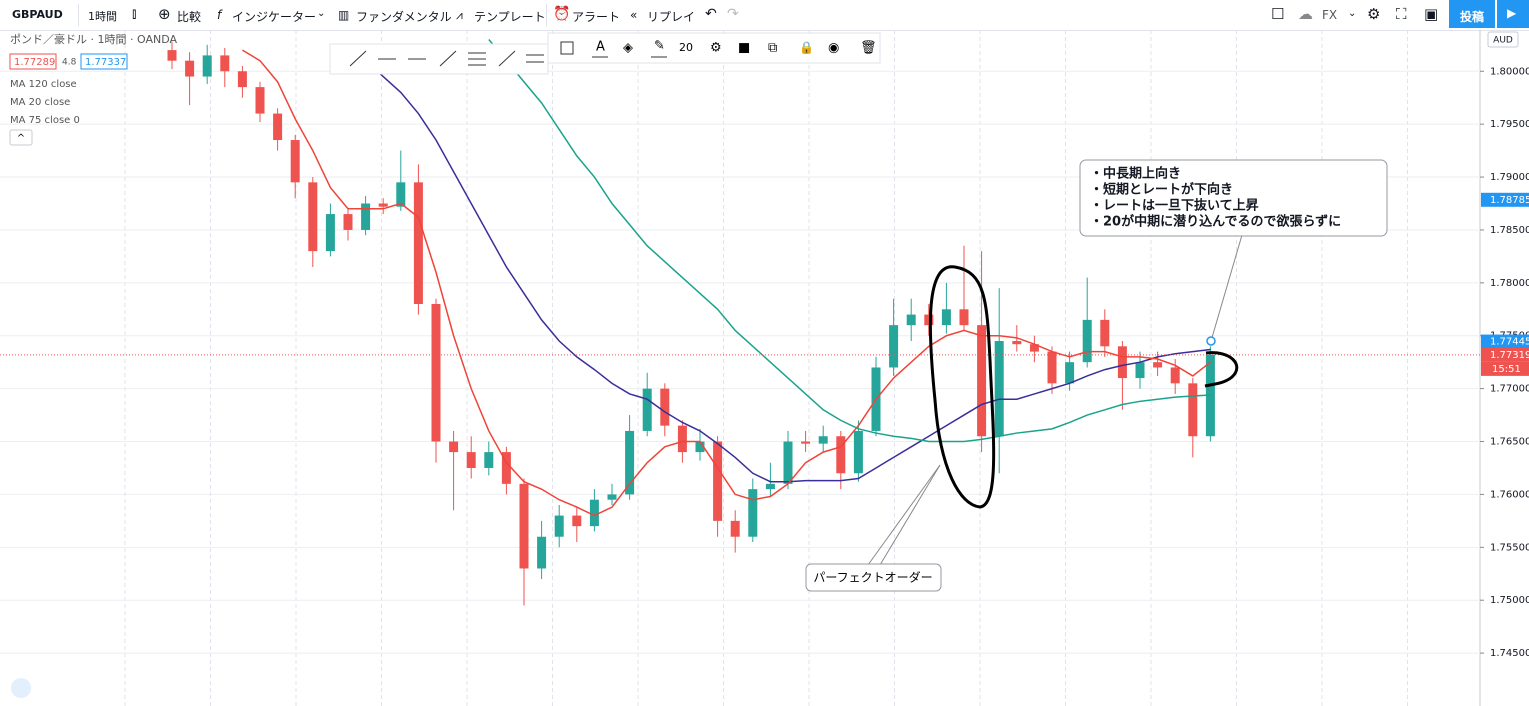 Image resolution: width=1529 pixels, height=706 pixels. I want to click on market: FX, so click(1330, 15).